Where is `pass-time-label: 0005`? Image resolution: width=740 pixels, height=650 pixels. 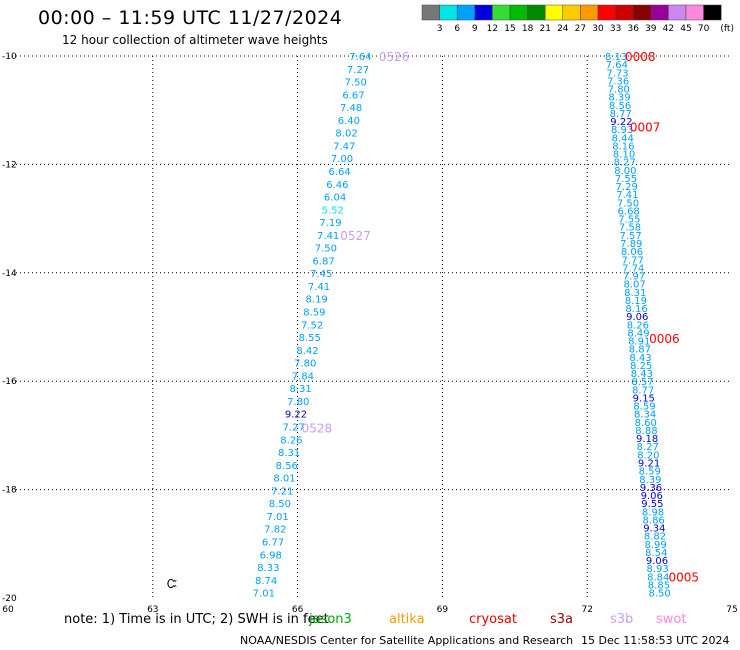
pass-time-label: 0005 is located at coordinates (683, 577).